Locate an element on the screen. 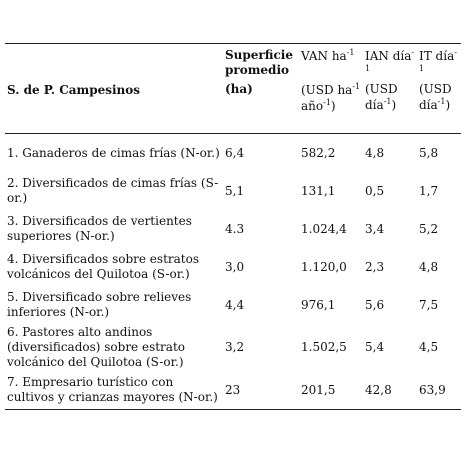 This screenshot has height=452, width=475. cell: 3,0 is located at coordinates (235, 266).